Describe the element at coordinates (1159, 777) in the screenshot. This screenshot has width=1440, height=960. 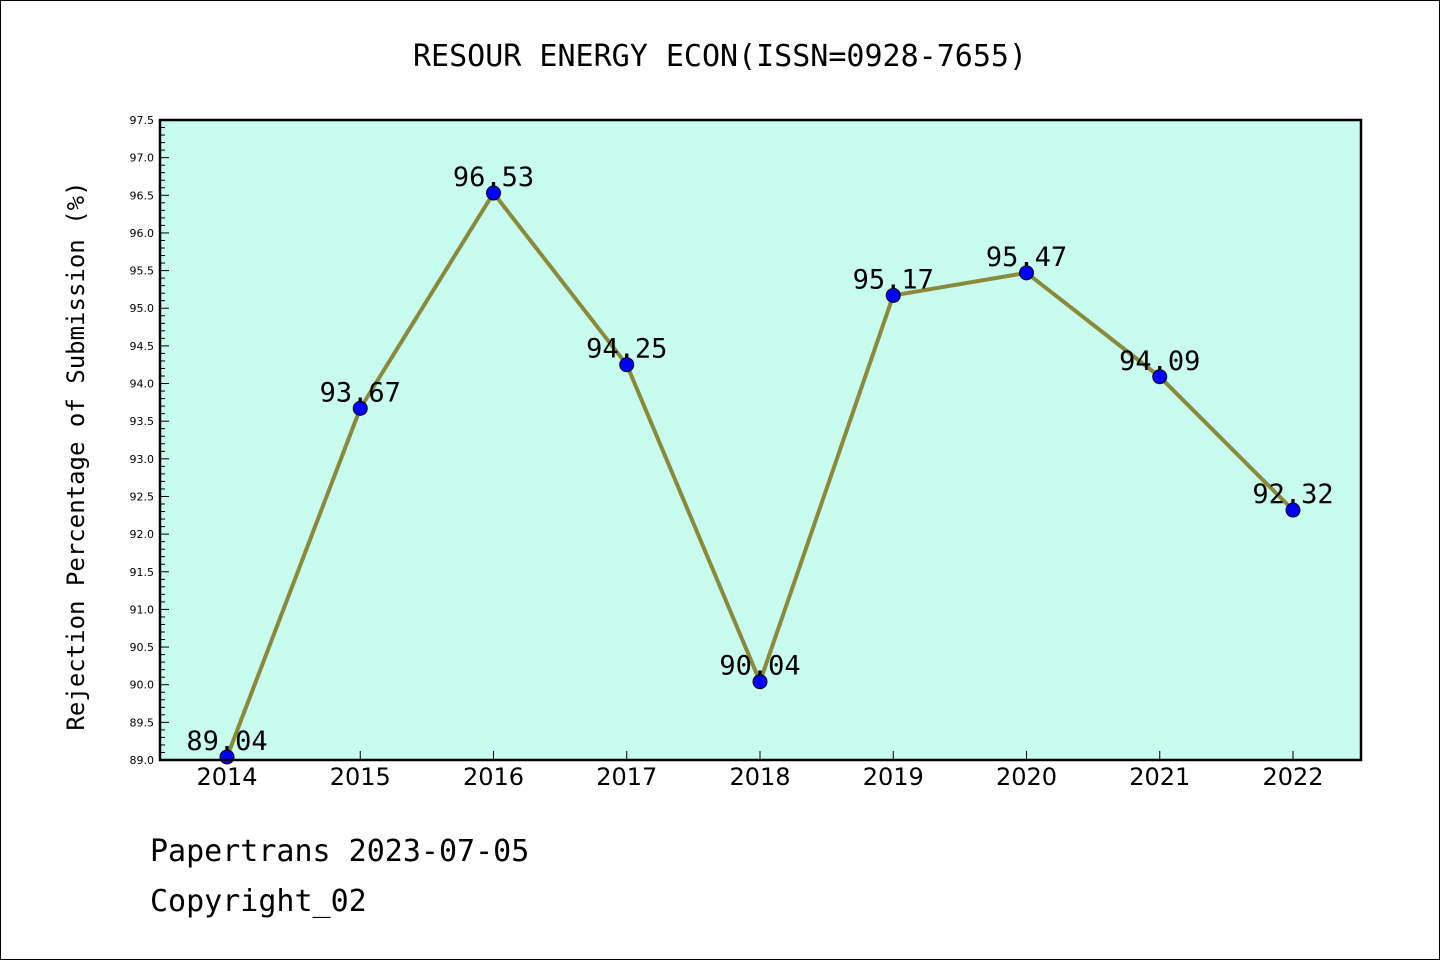
I see `x-tick-label: 2021` at that location.